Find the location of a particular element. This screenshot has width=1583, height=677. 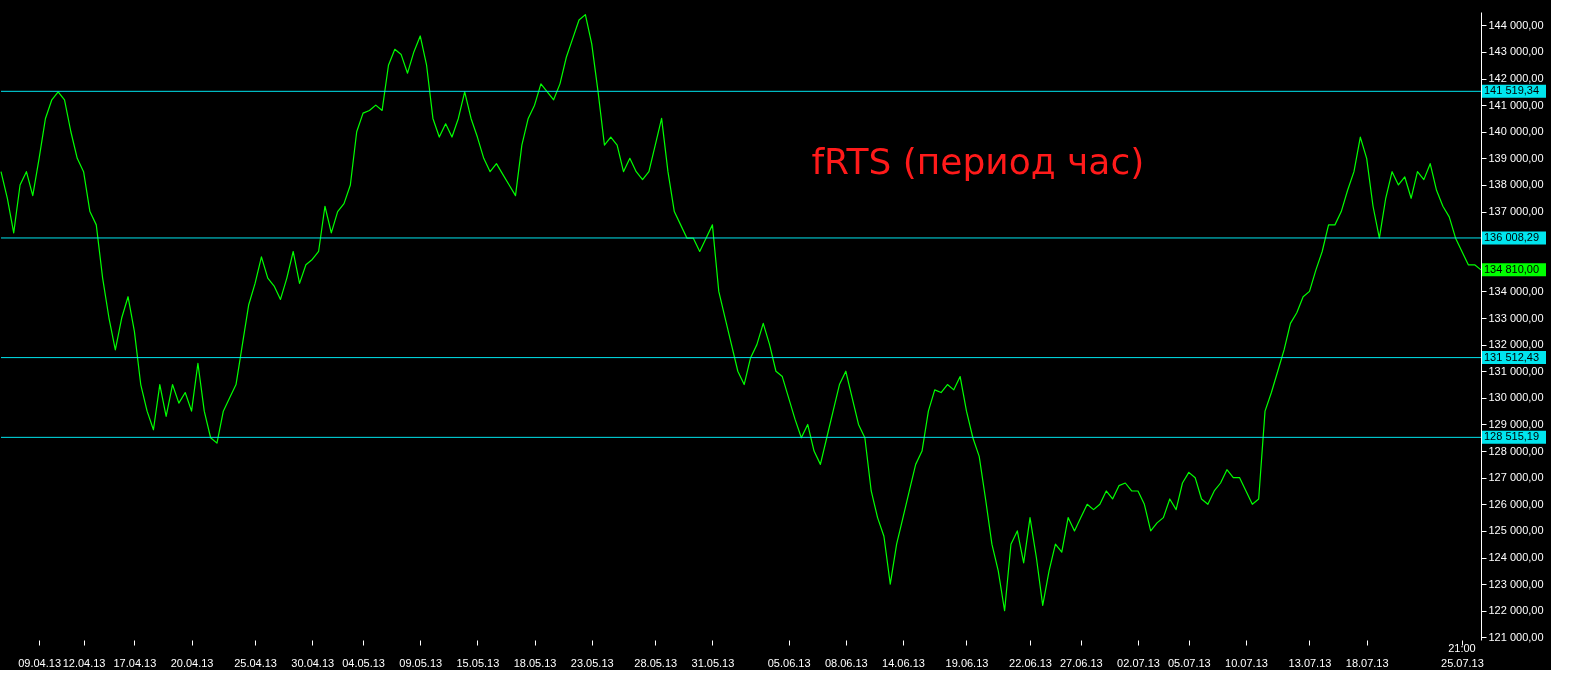

y-tick-label: 138 000,00 is located at coordinates (1516, 184).